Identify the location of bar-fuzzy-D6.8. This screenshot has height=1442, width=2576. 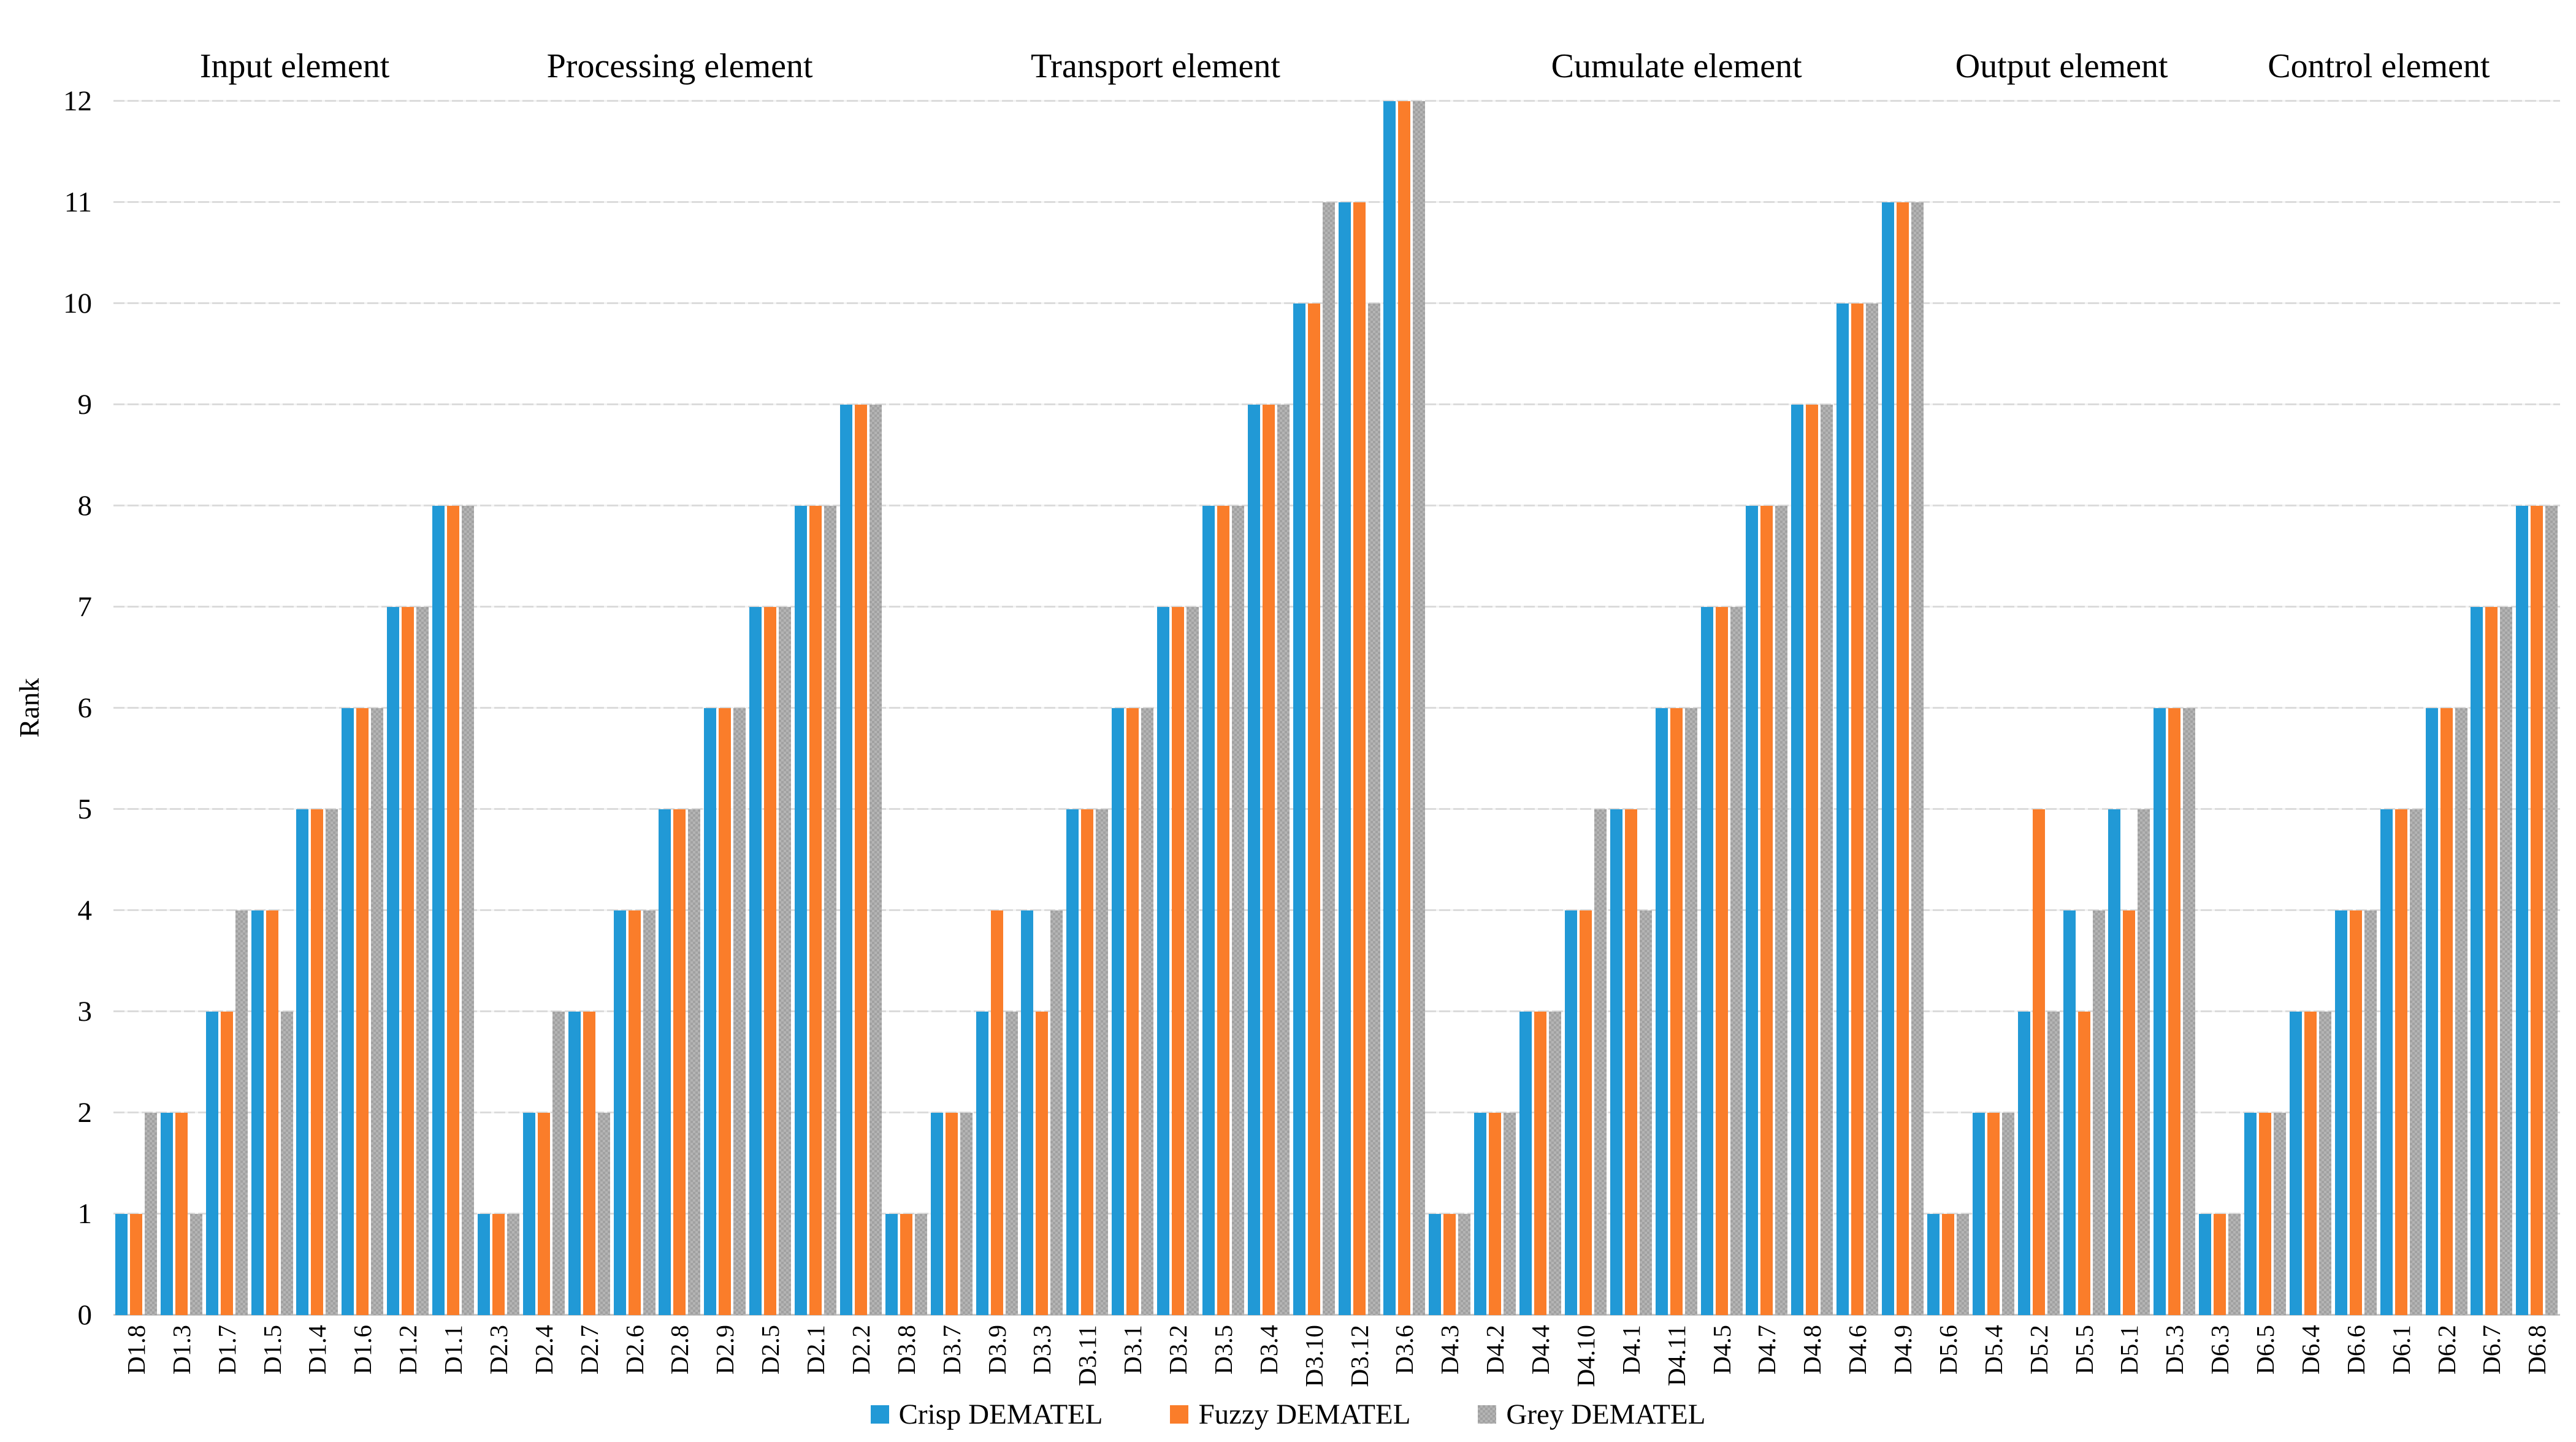
(2537, 911).